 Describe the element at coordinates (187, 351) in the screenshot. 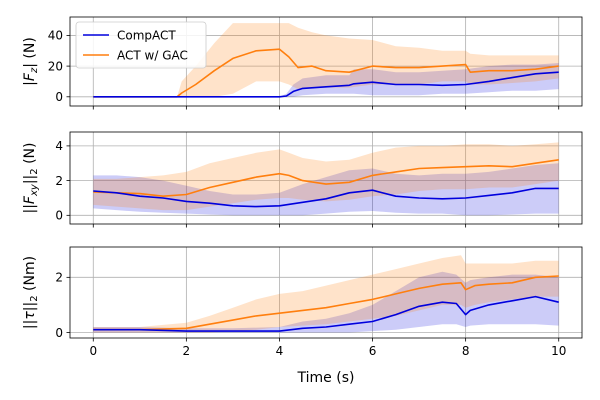

I see `x-tick-label: 2` at that location.